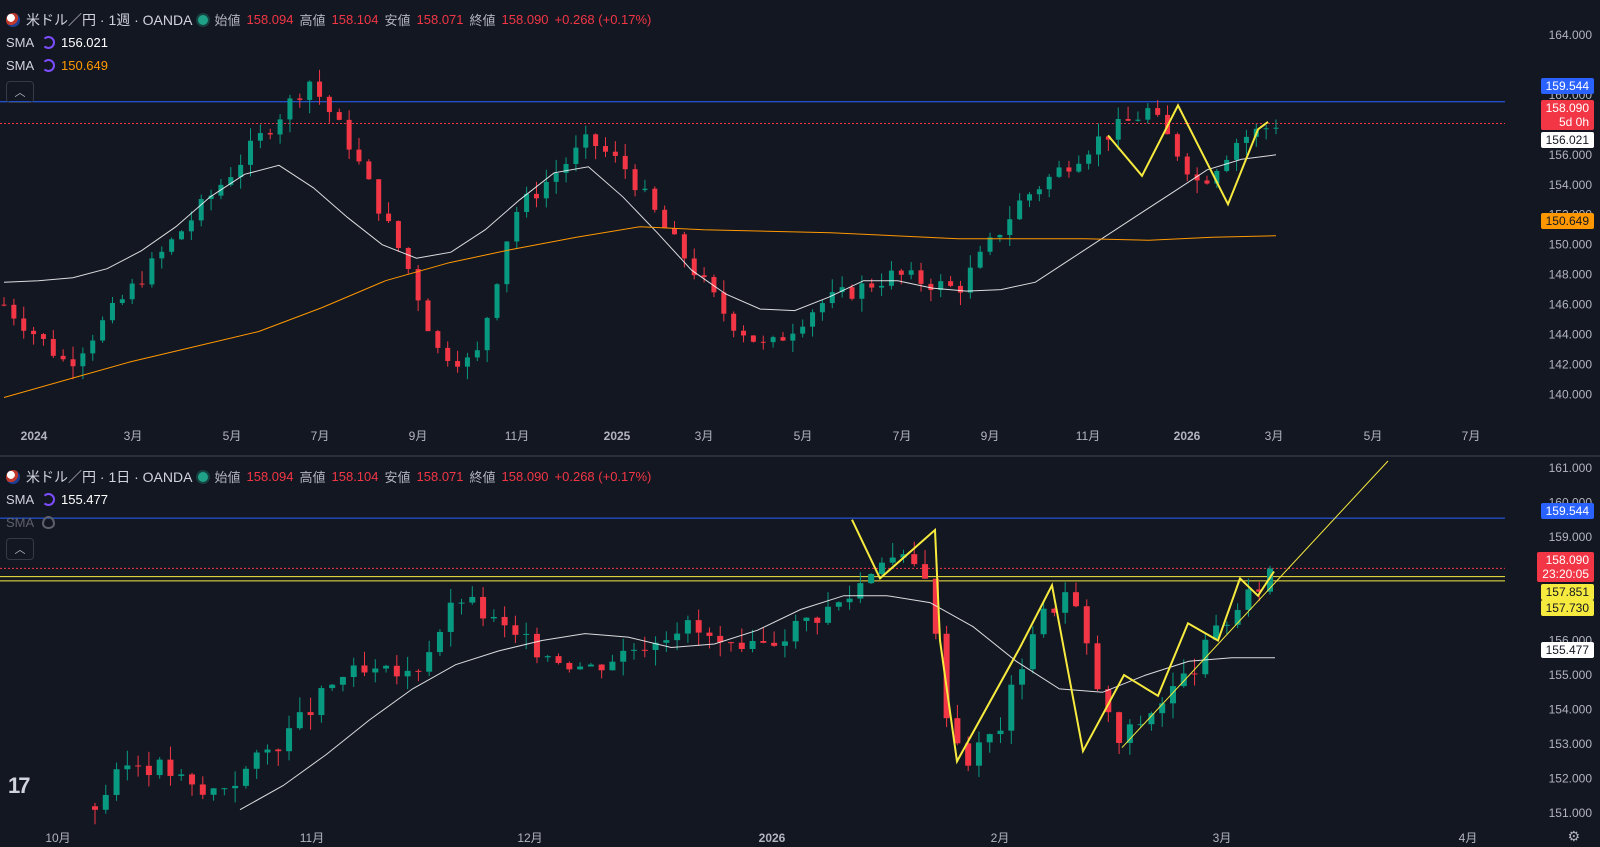 This screenshot has height=847, width=1600. Describe the element at coordinates (617, 436) in the screenshot. I see `time-axis-tick: 2025` at that location.